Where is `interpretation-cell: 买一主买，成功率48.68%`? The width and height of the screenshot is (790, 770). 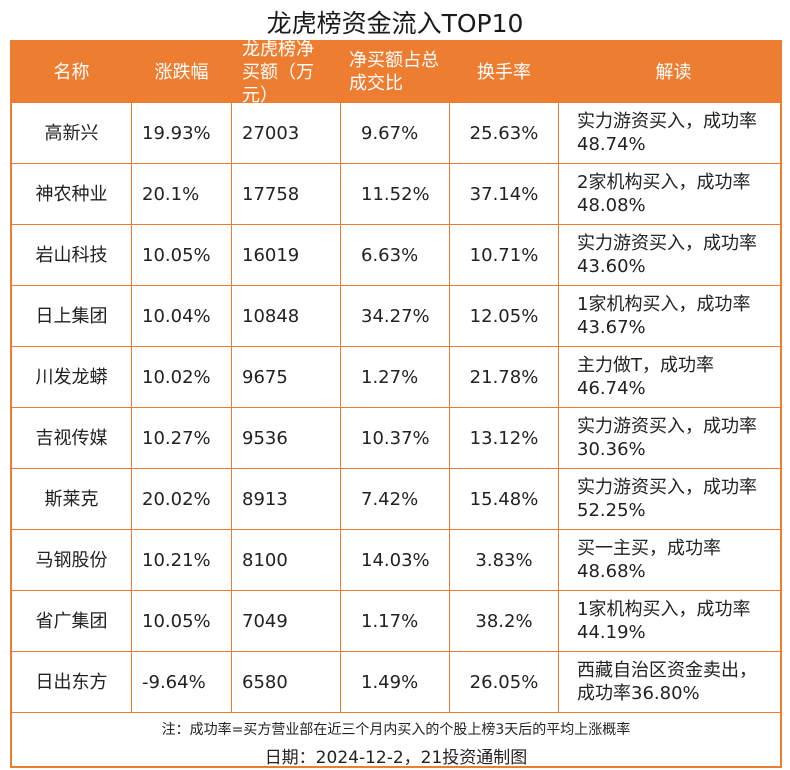
interpretation-cell: 买一主买，成功率48.68% is located at coordinates (669, 560).